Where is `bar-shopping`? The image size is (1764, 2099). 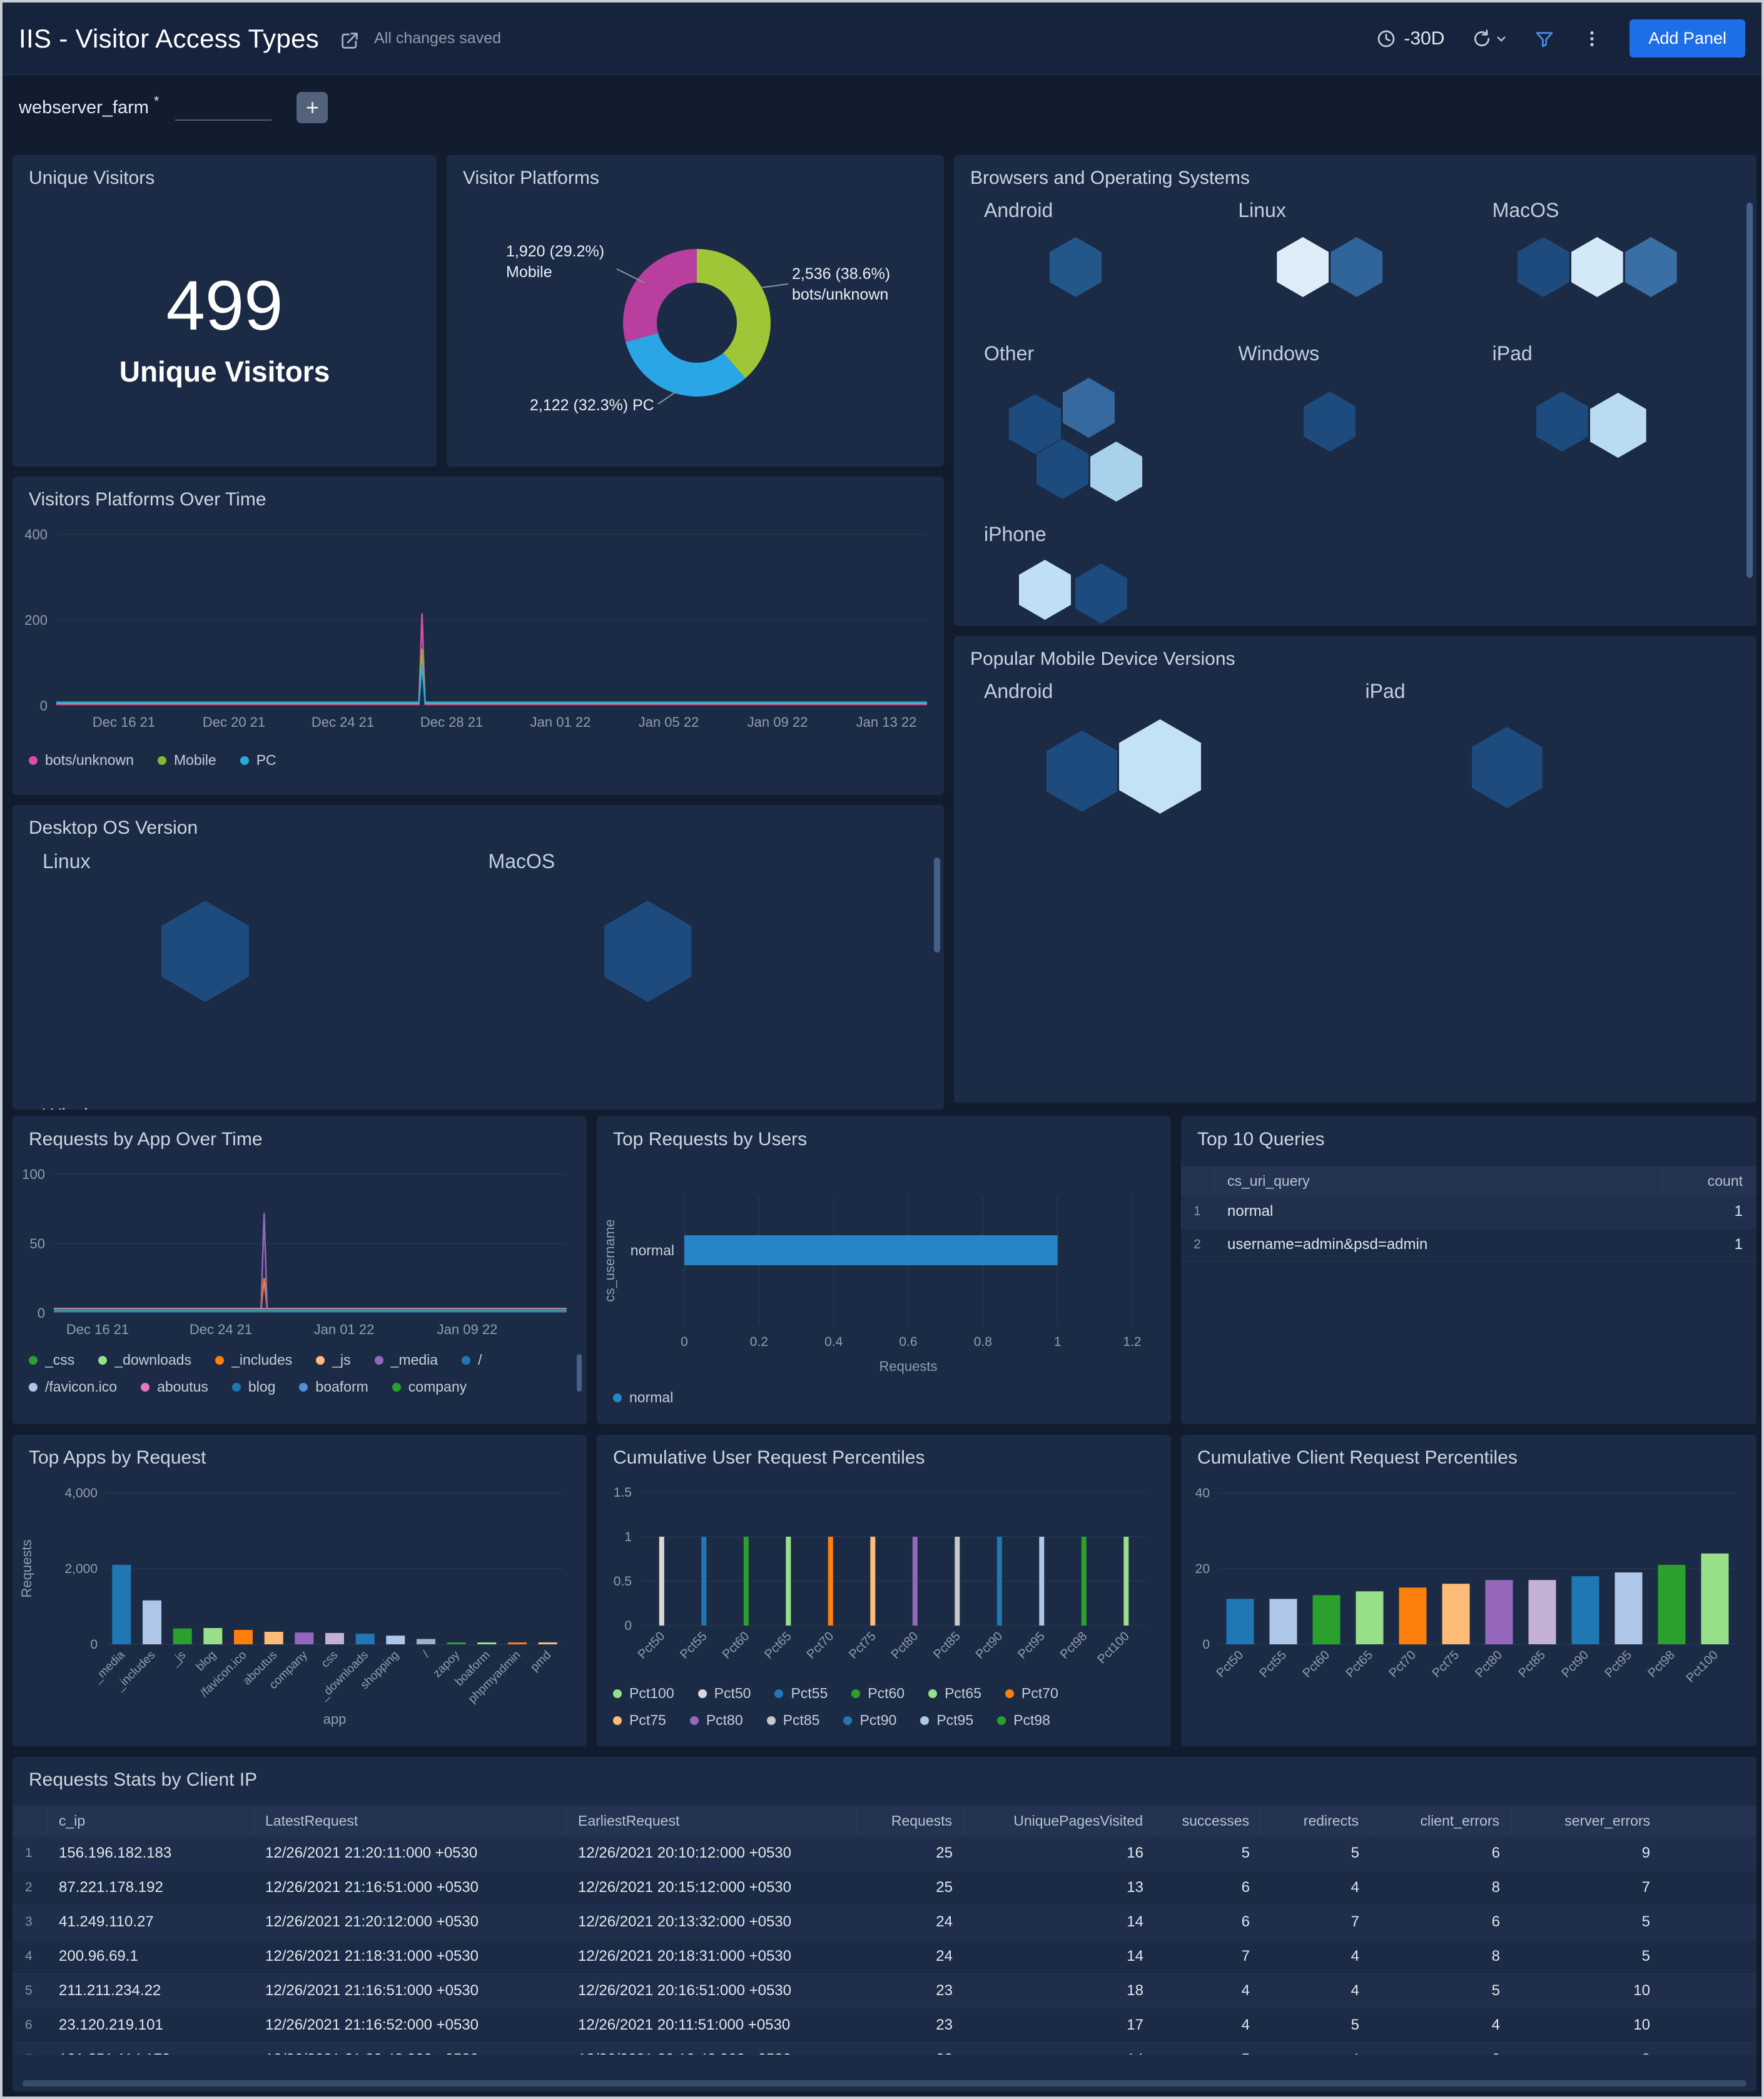 bar-shopping is located at coordinates (396, 1640).